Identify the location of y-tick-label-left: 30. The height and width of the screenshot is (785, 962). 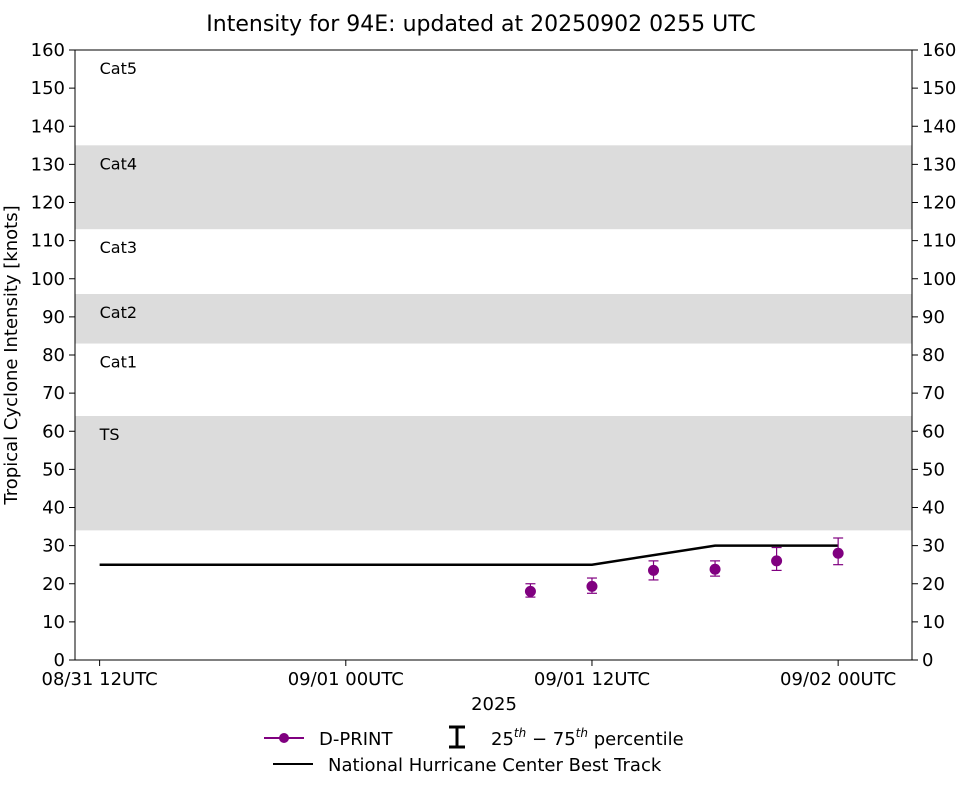
(53, 546).